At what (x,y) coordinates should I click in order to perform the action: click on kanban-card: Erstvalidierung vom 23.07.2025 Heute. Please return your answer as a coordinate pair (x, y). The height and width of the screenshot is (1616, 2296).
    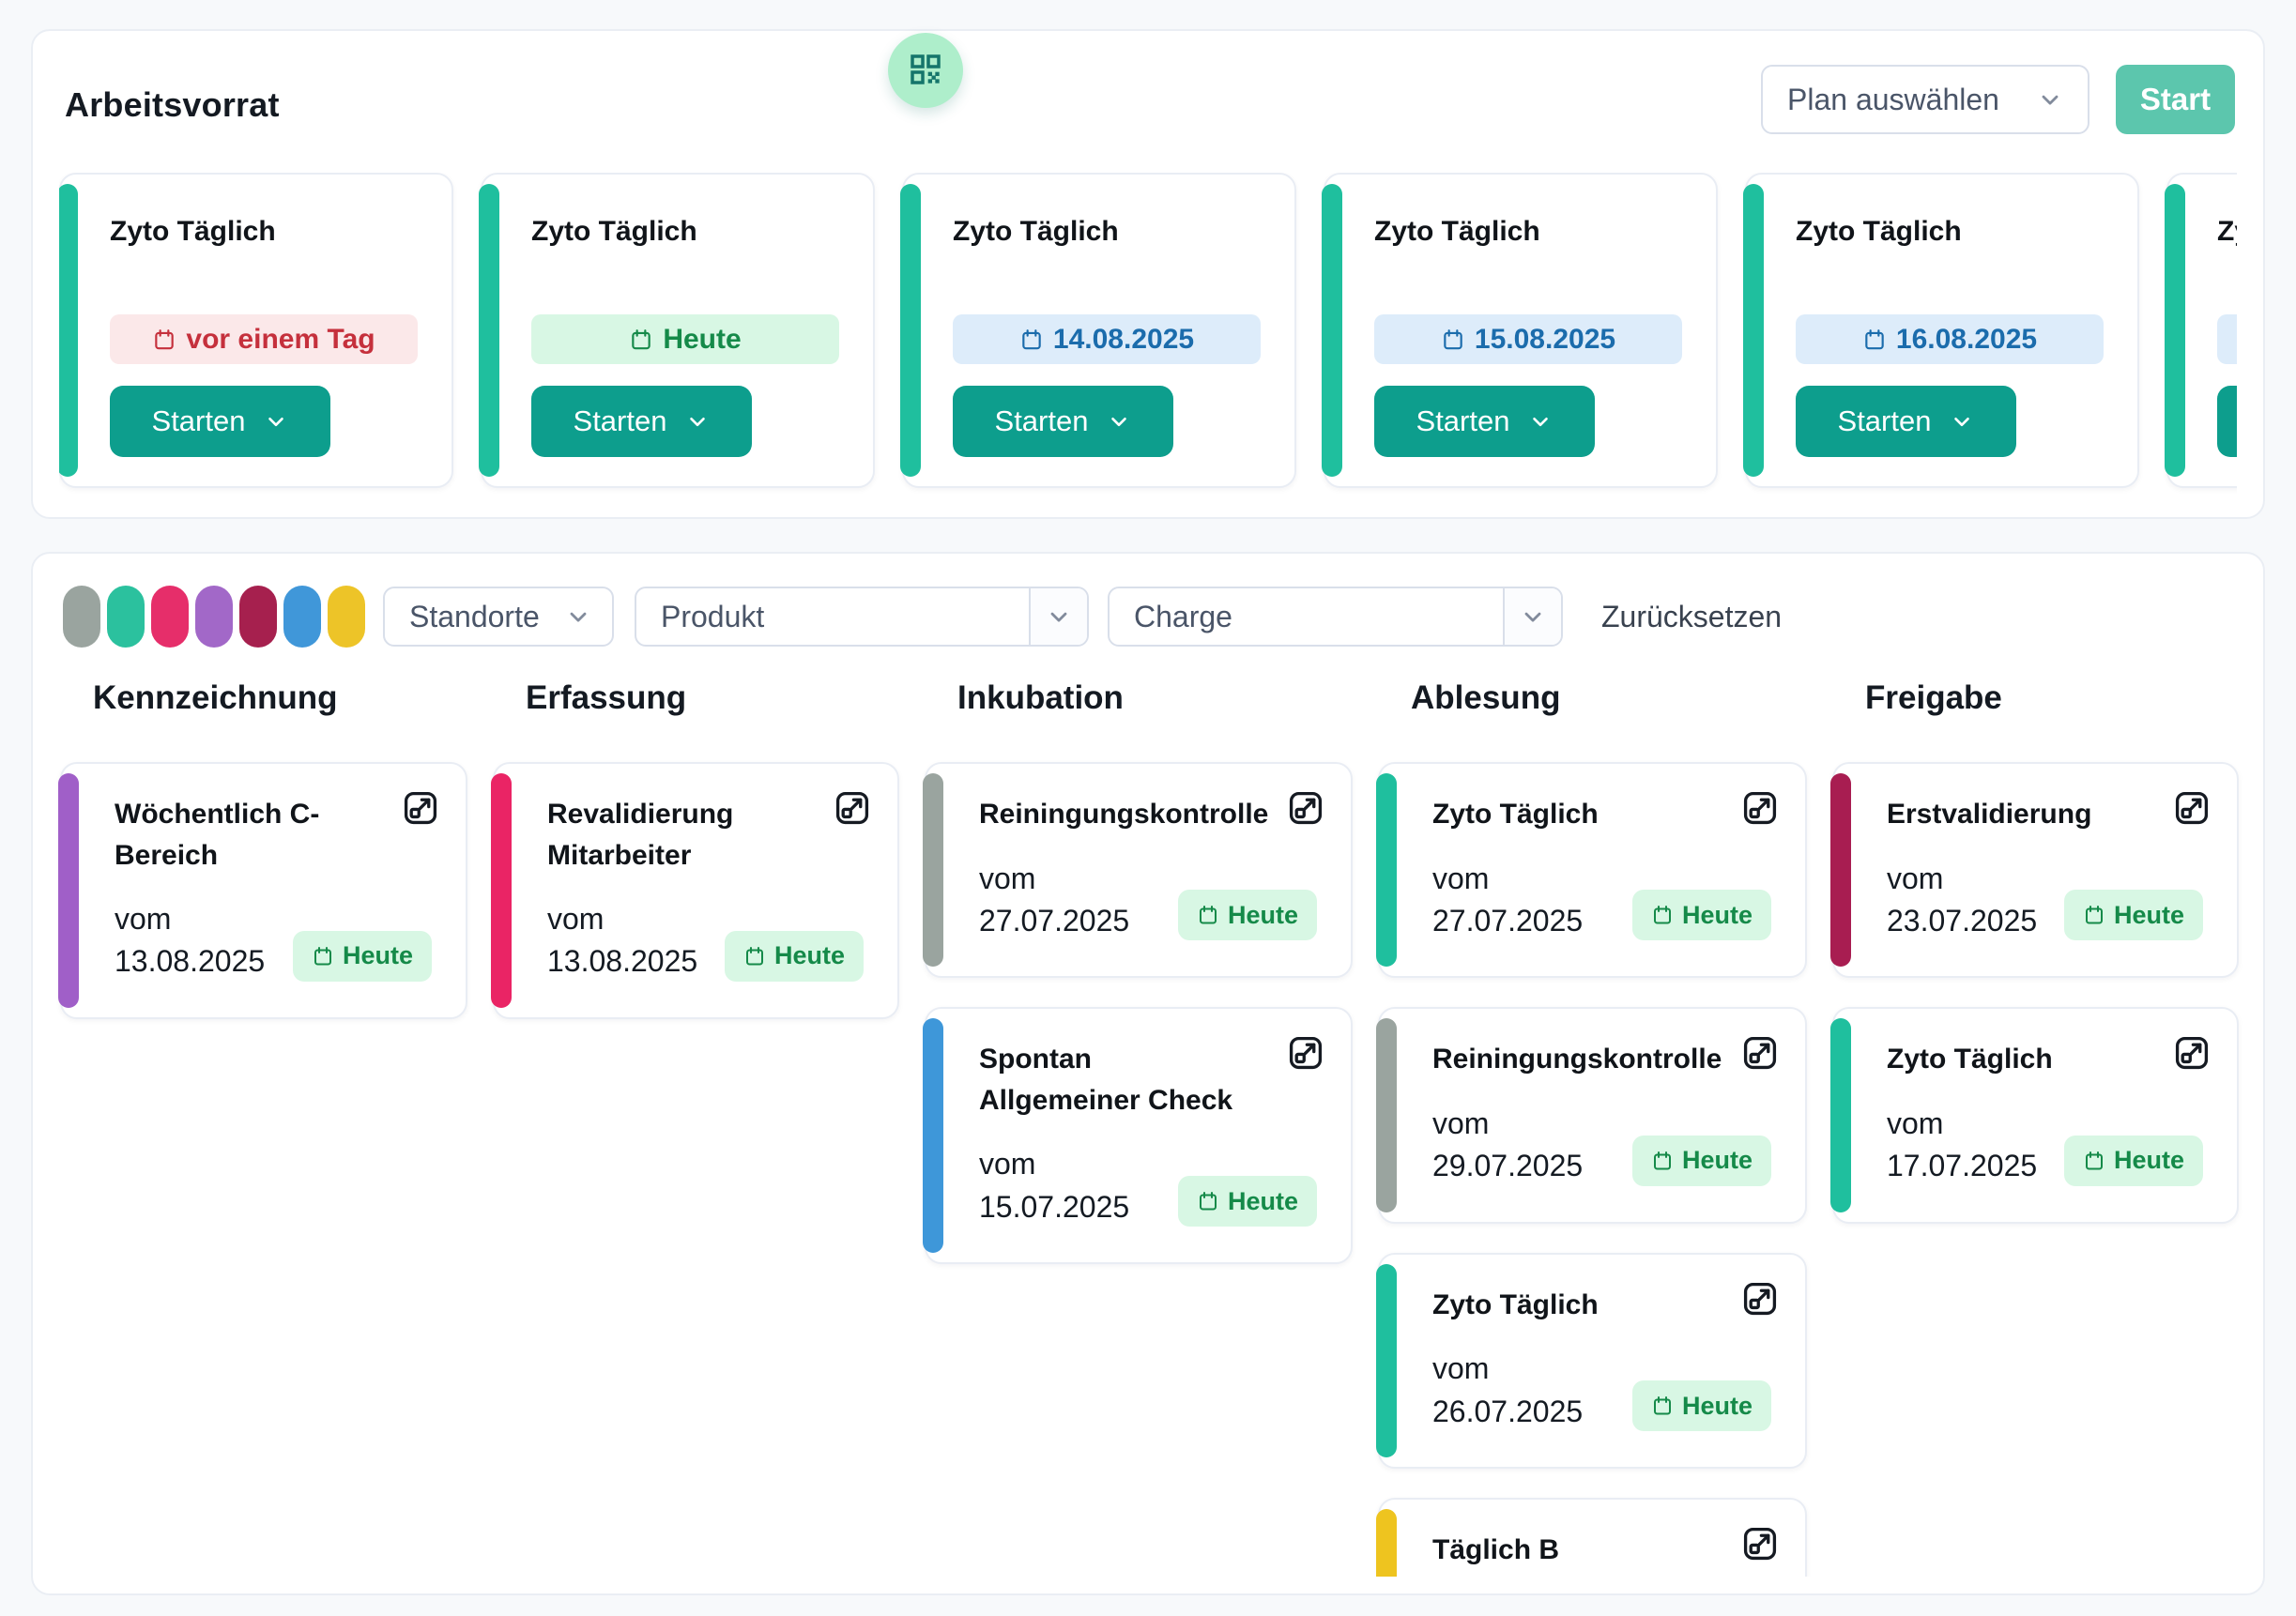
    Looking at the image, I should click on (2034, 870).